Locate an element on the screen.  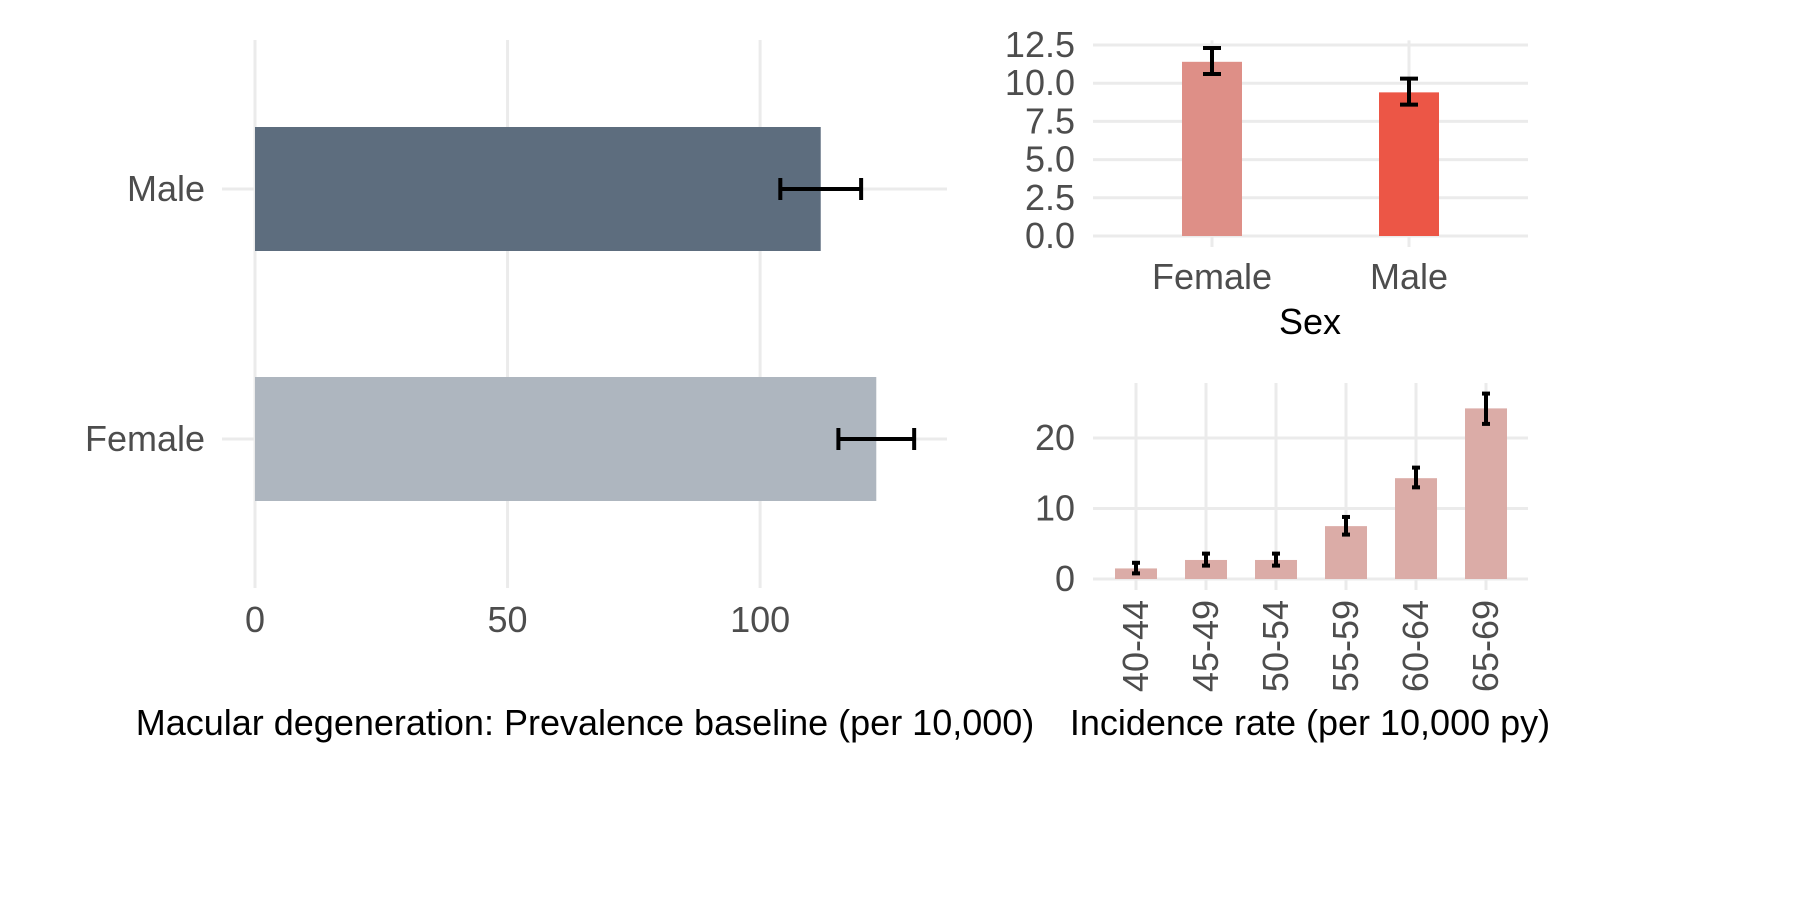
sex-bar-female is located at coordinates (1212, 148).